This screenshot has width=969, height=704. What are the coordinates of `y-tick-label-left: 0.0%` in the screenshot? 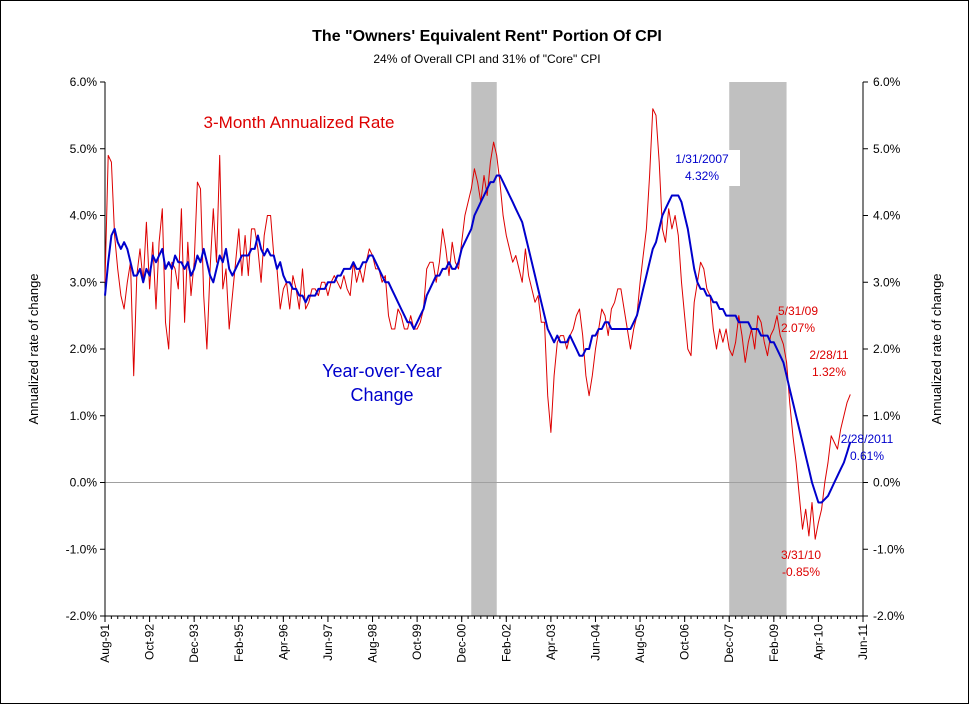 It's located at (84, 483).